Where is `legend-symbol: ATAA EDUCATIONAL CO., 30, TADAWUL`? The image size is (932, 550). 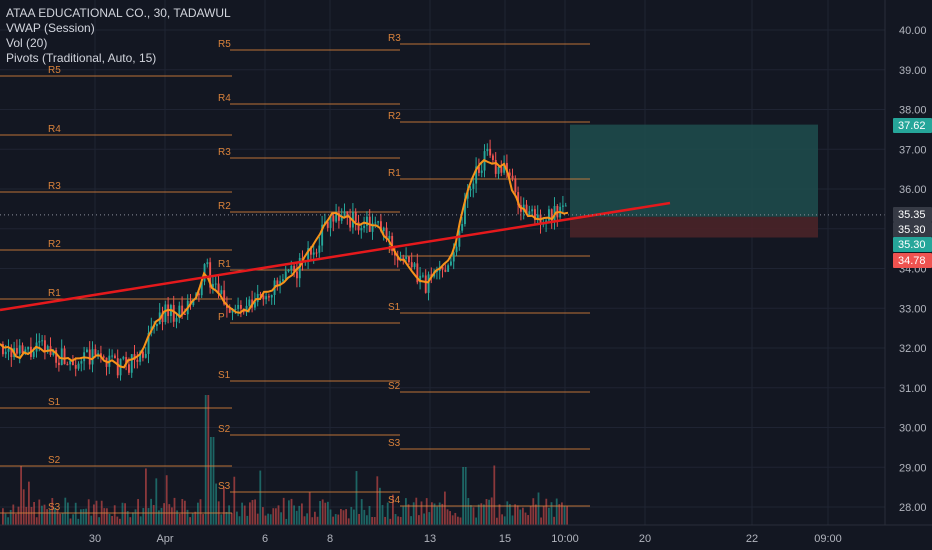
legend-symbol: ATAA EDUCATIONAL CO., 30, TADAWUL is located at coordinates (118, 13).